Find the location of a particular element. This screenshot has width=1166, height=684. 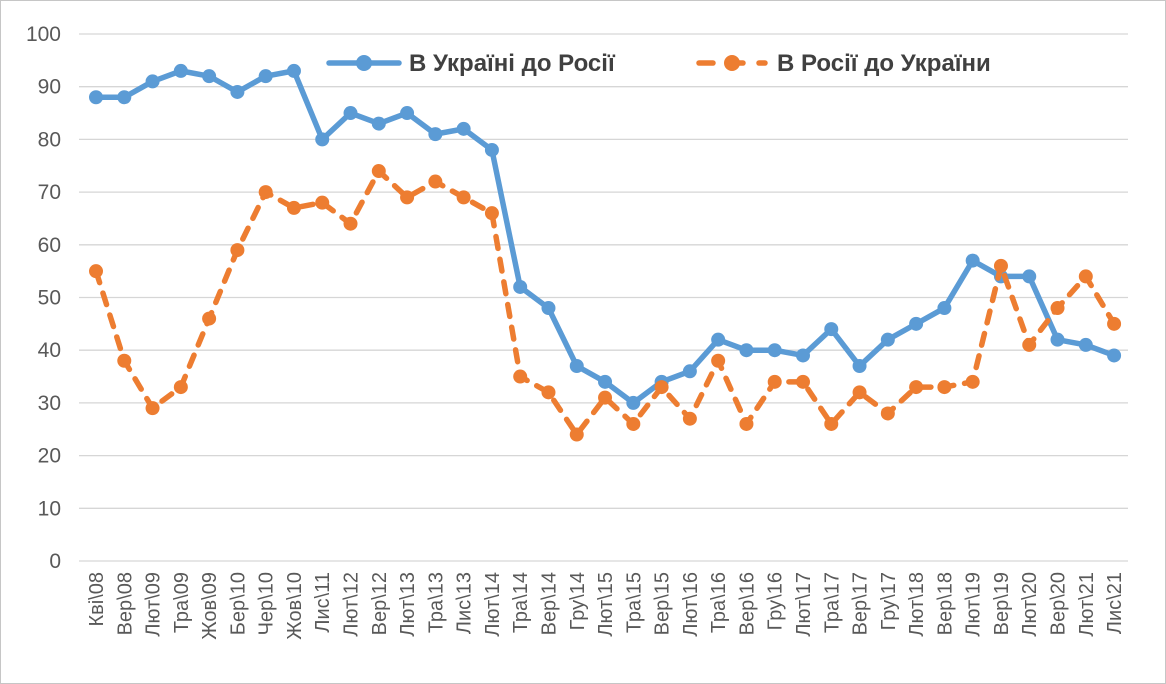

x-axis-tick-label: Лют\14 is located at coordinates (493, 604).